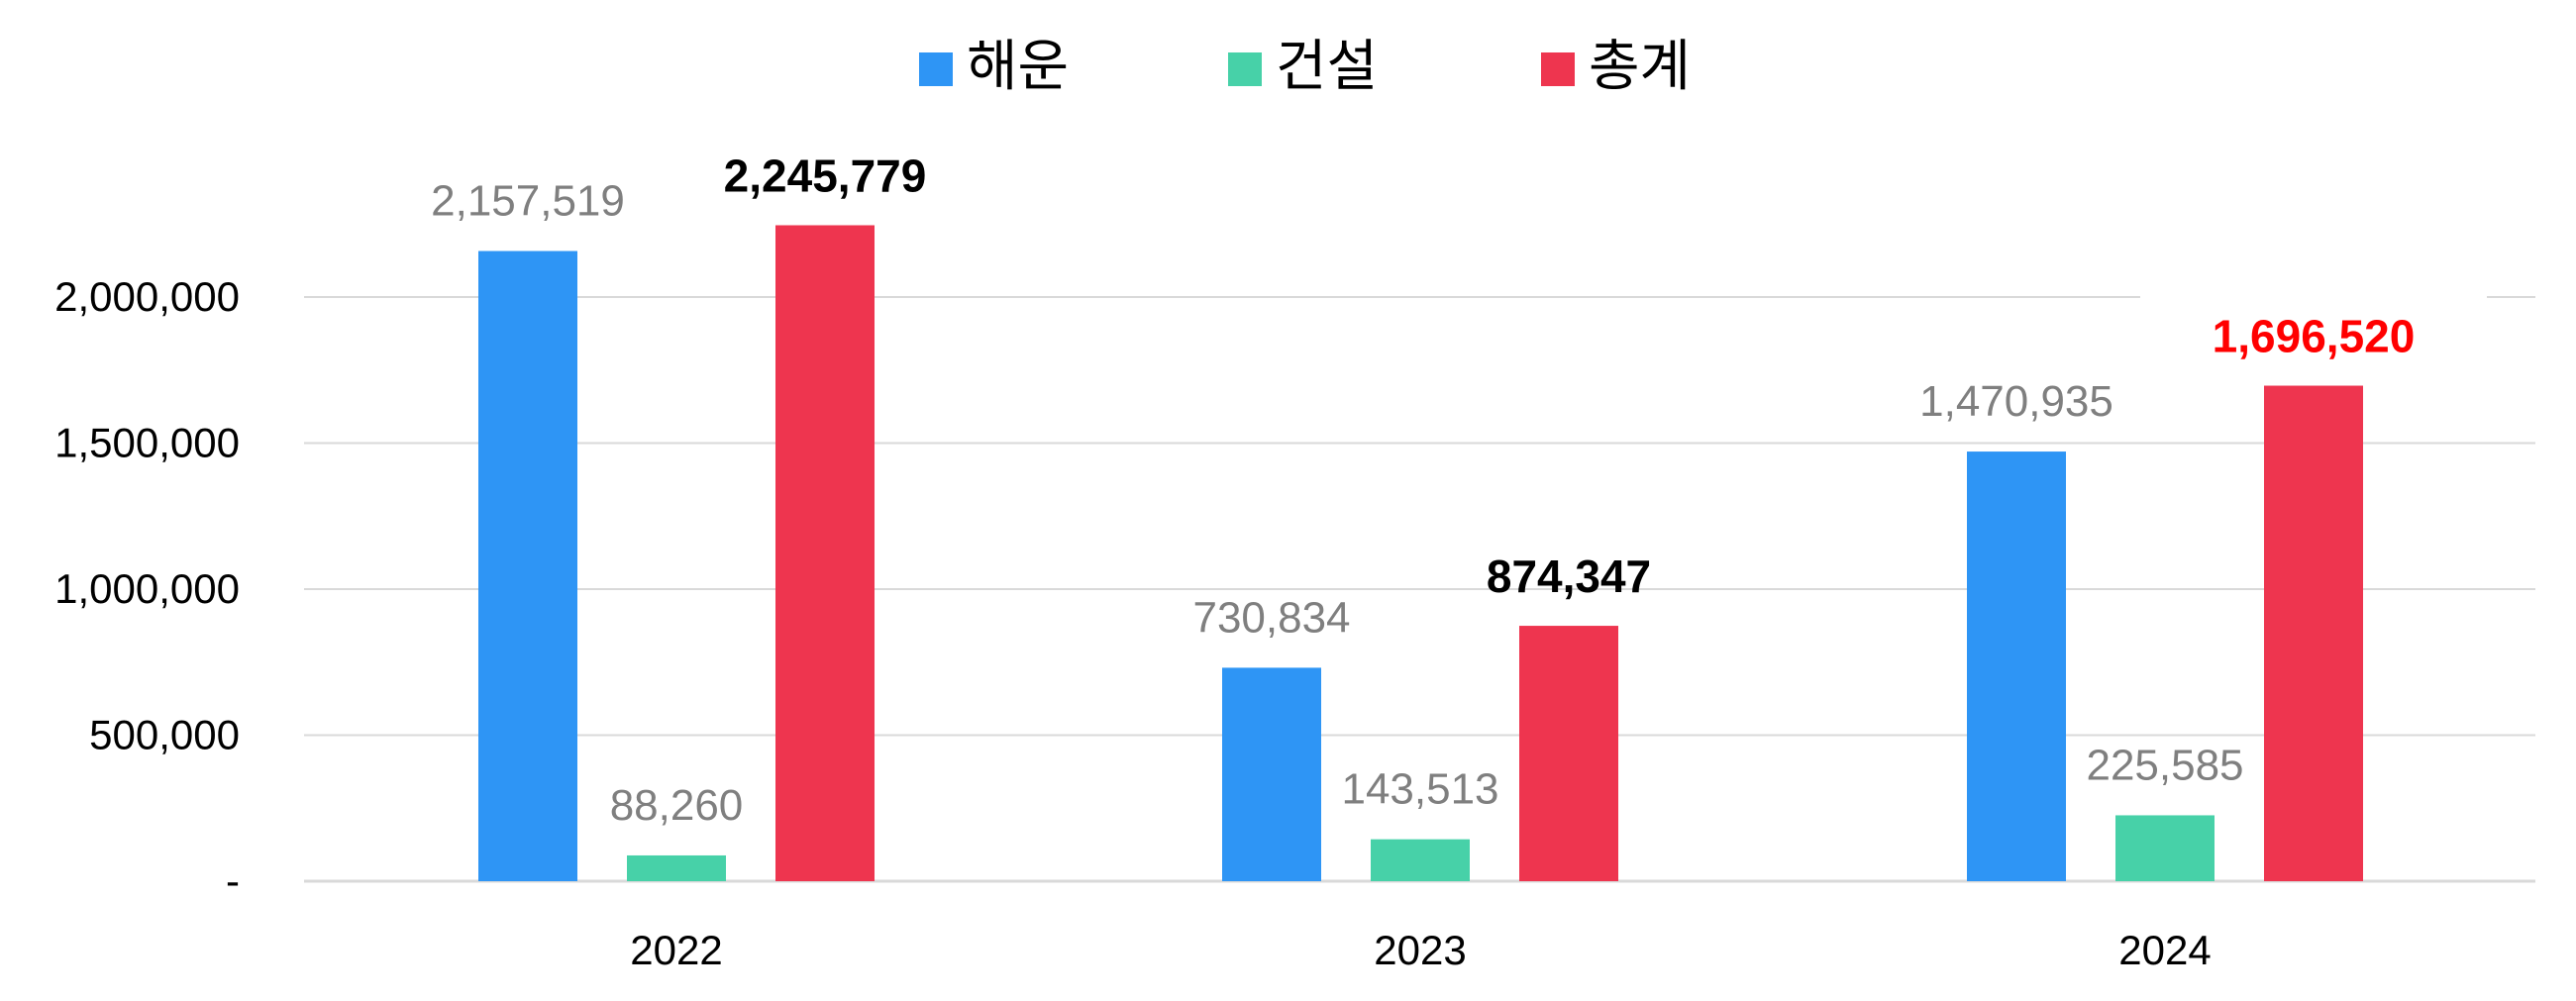 The width and height of the screenshot is (2576, 1001). What do you see at coordinates (1640, 67) in the screenshot?
I see `legend-label: 총계` at bounding box center [1640, 67].